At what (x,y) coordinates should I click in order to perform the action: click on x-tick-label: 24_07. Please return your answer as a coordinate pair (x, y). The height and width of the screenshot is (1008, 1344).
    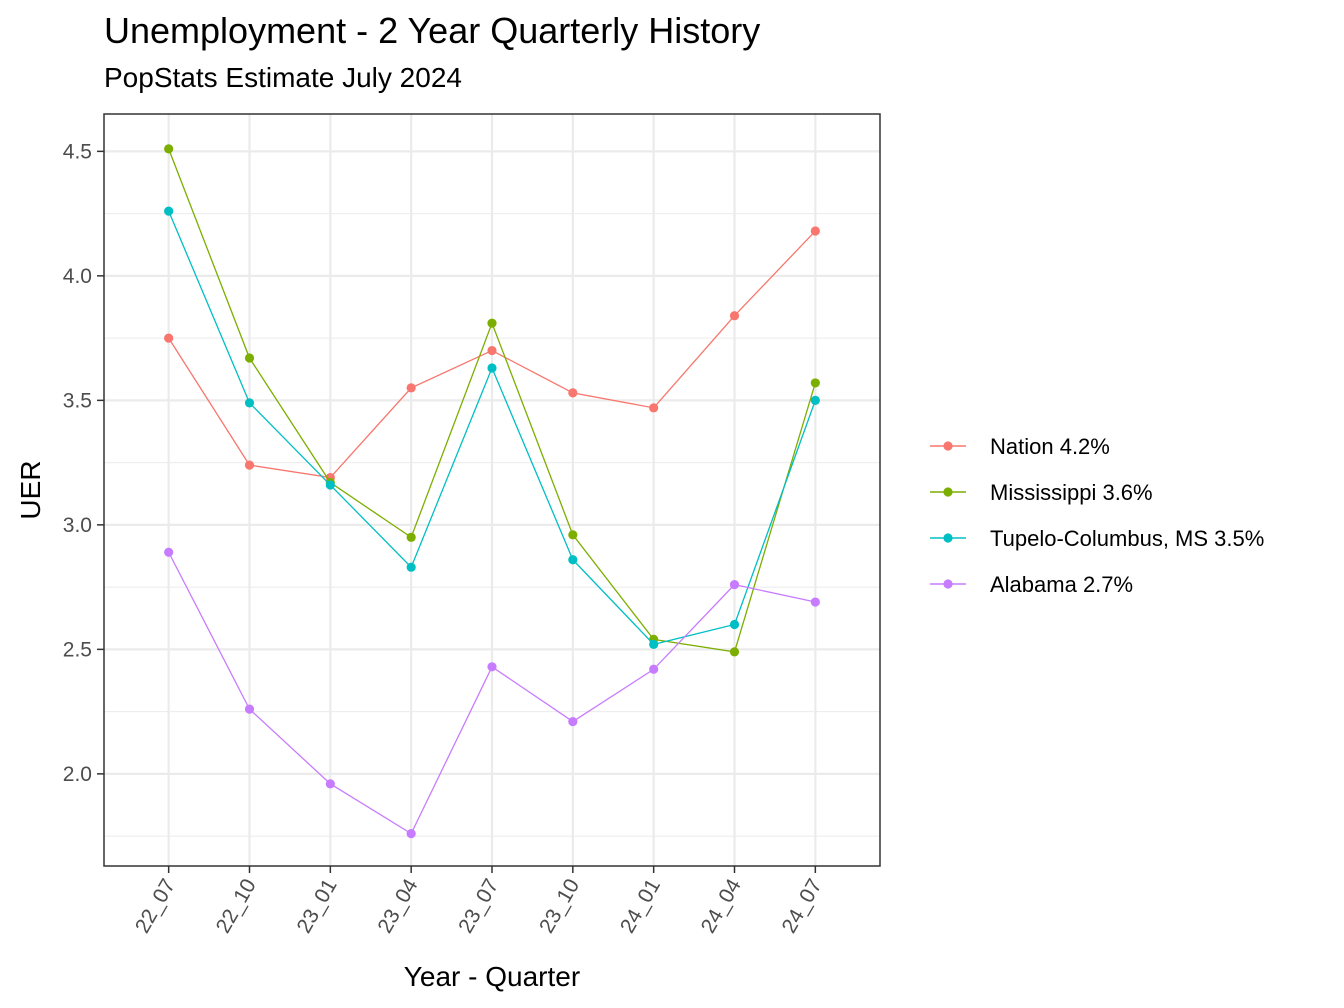
    Looking at the image, I should click on (802, 906).